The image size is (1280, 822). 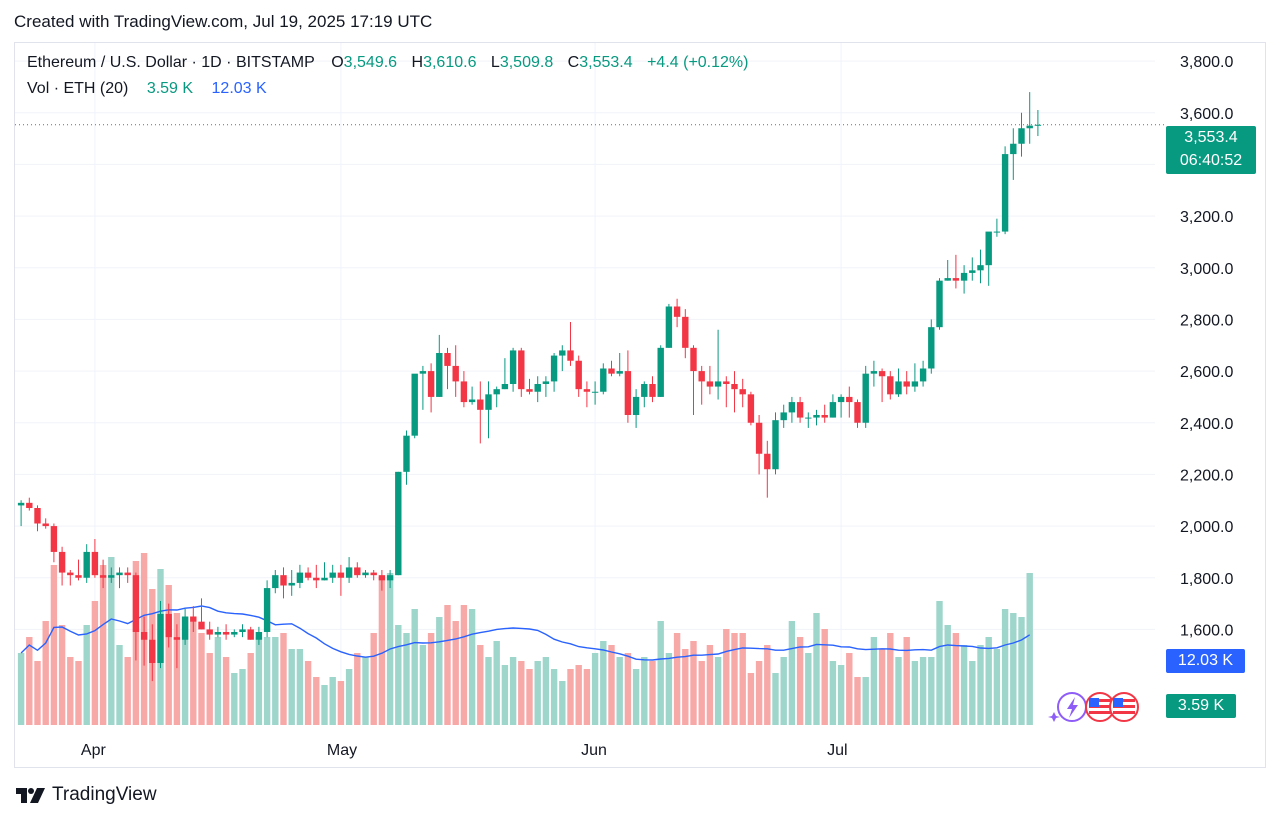 I want to click on us-flag-icon, so click(x=1094, y=707).